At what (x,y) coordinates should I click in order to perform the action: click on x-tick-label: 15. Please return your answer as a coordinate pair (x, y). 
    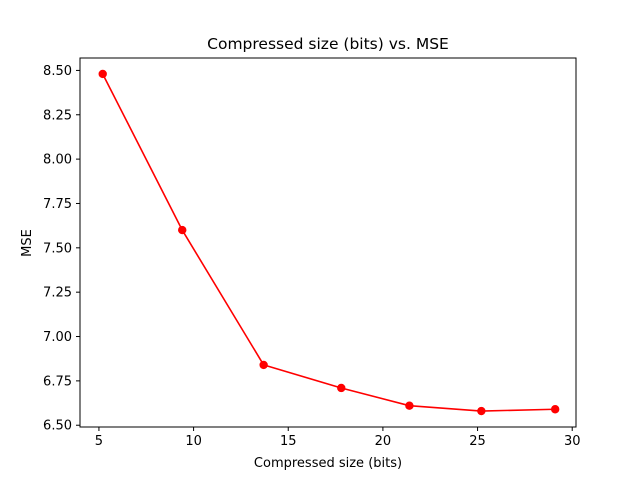
    Looking at the image, I should click on (288, 441).